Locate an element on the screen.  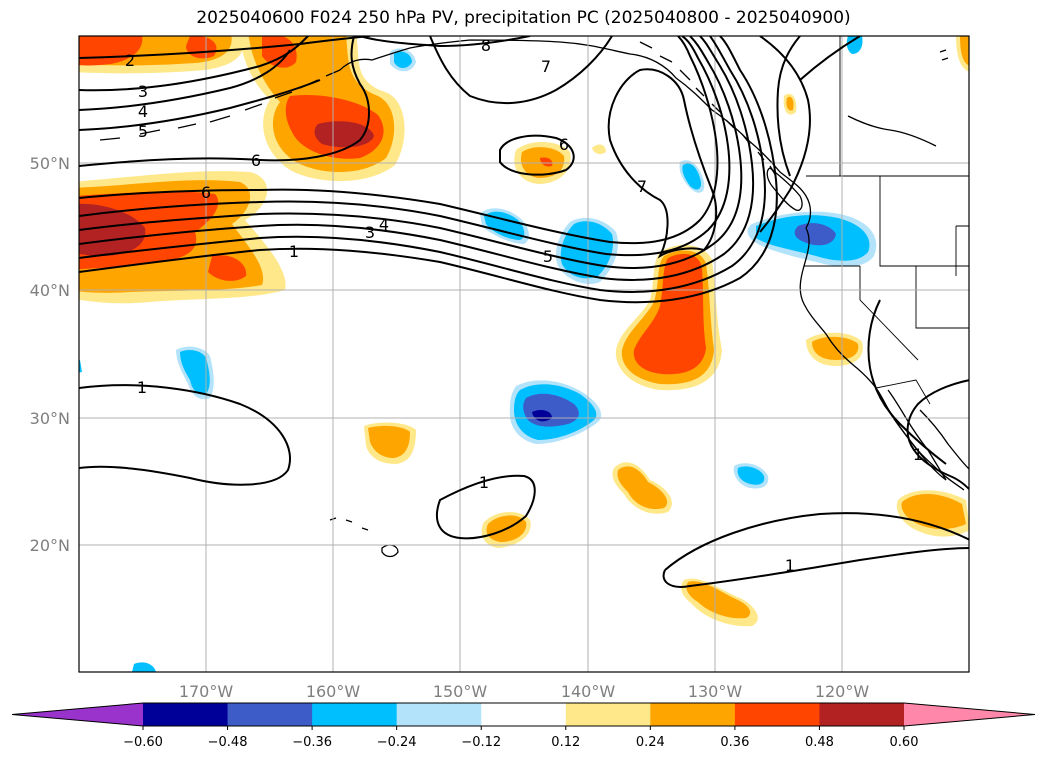
lon-tick: 150°W is located at coordinates (460, 691).